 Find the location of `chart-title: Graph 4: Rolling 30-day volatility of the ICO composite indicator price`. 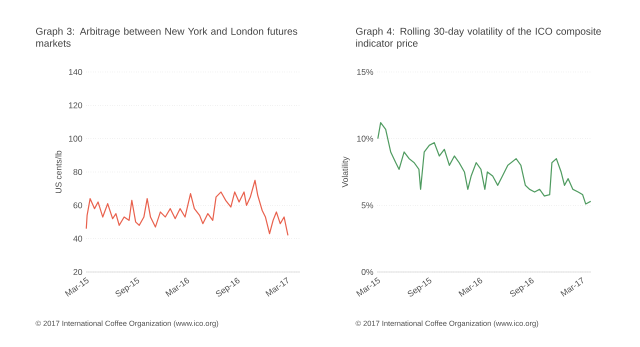

chart-title: Graph 4: Rolling 30-day volatility of the ICO composite indicator price is located at coordinates (478, 38).